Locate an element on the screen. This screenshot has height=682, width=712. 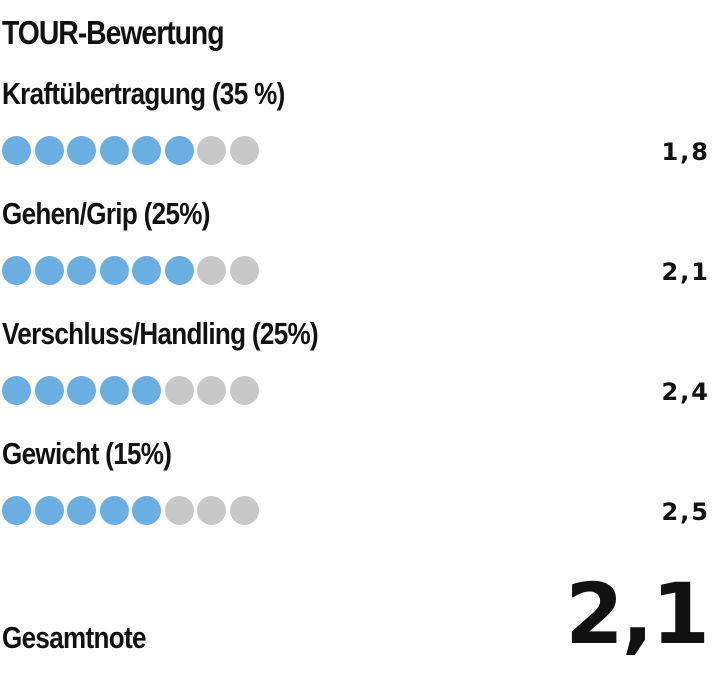
criterion-label: Gehen/Grip (25%) is located at coordinates (106, 213).